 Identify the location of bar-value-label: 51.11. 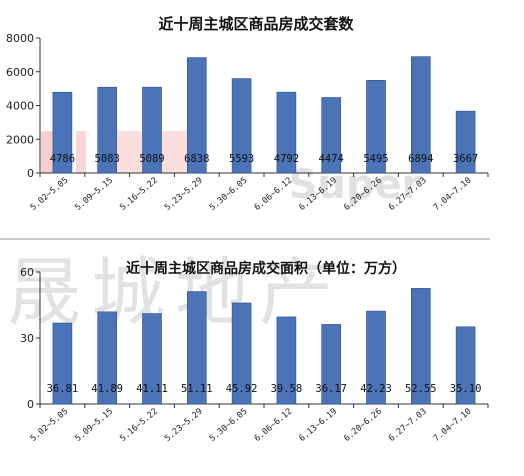
(197, 389).